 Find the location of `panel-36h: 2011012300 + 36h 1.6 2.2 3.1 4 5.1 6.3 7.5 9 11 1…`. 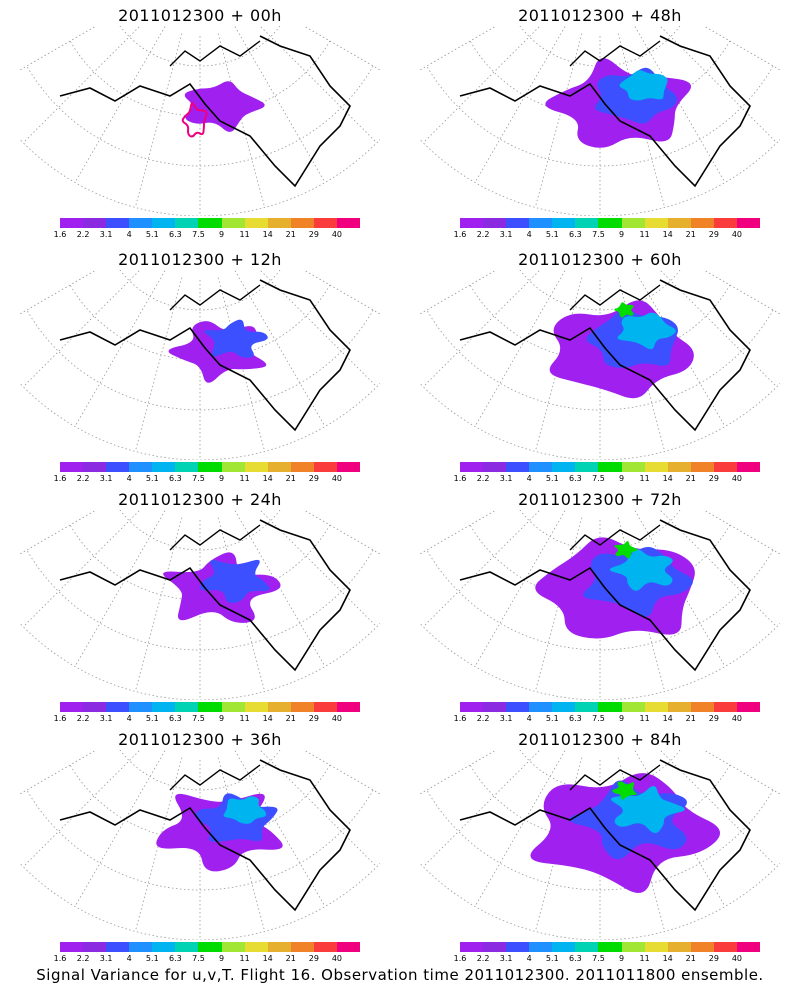

panel-36h: 2011012300 + 36h 1.6 2.2 3.1 4 5.1 6.3 7.5 9 11 1… is located at coordinates (200, 850).